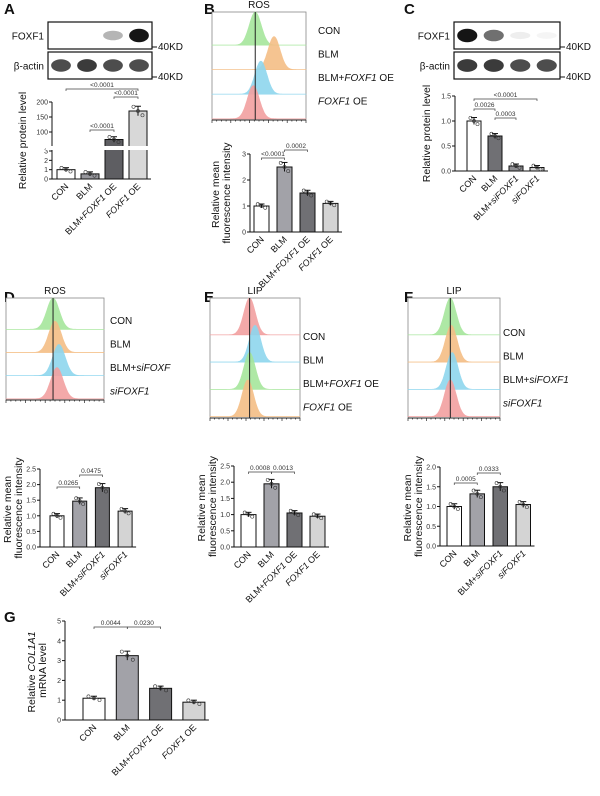 This screenshot has height=796, width=600. What do you see at coordinates (488, 353) in the screenshot?
I see `flow-histogram-F: LIP CON BLM BLM+siFOXF1 siFOXF1` at bounding box center [488, 353].